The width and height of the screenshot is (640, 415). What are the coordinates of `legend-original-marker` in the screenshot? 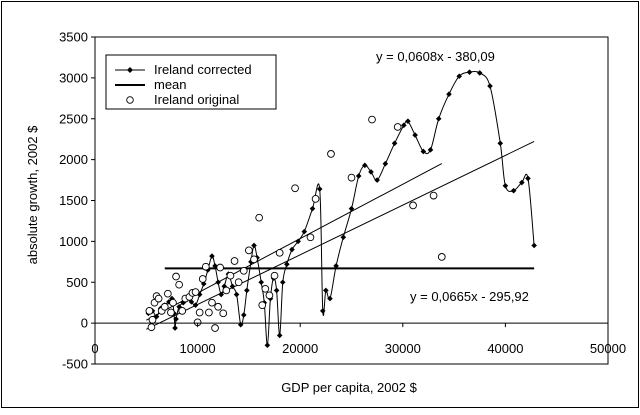 It's located at (130, 100).